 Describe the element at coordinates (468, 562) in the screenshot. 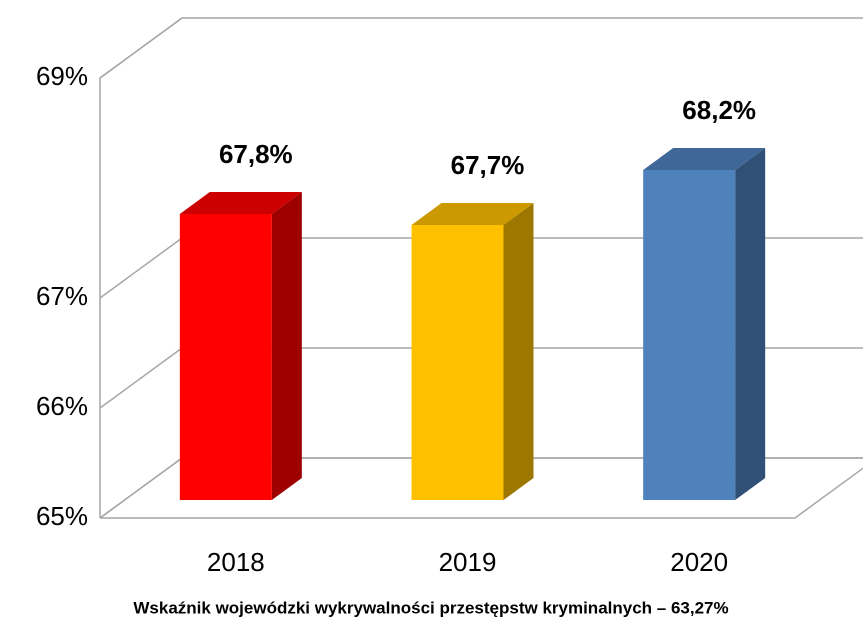

I see `x-tick-label: 2019` at that location.